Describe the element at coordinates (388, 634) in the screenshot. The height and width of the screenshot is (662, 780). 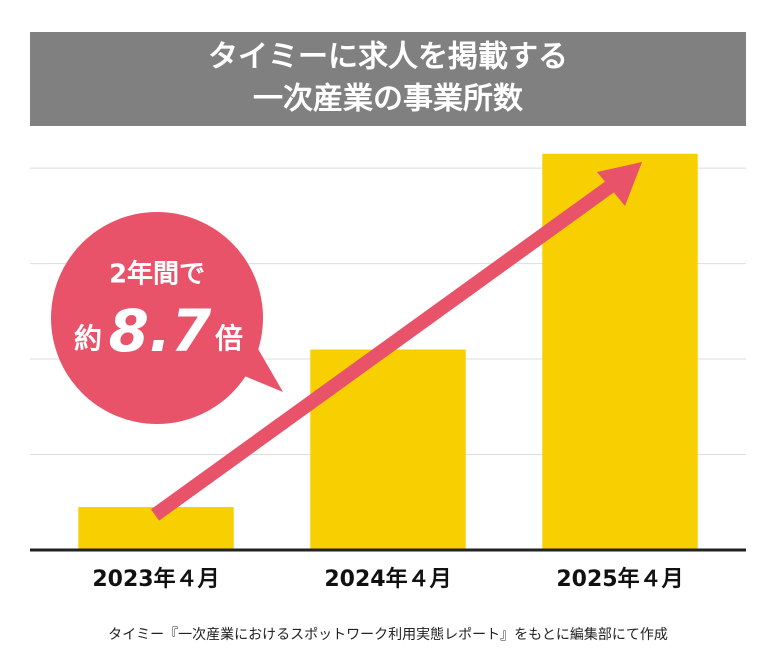
I see `source-note: タイミー『一次産業におけるスポットワーク利用実態レポート』をもとに編集部にて作成` at that location.